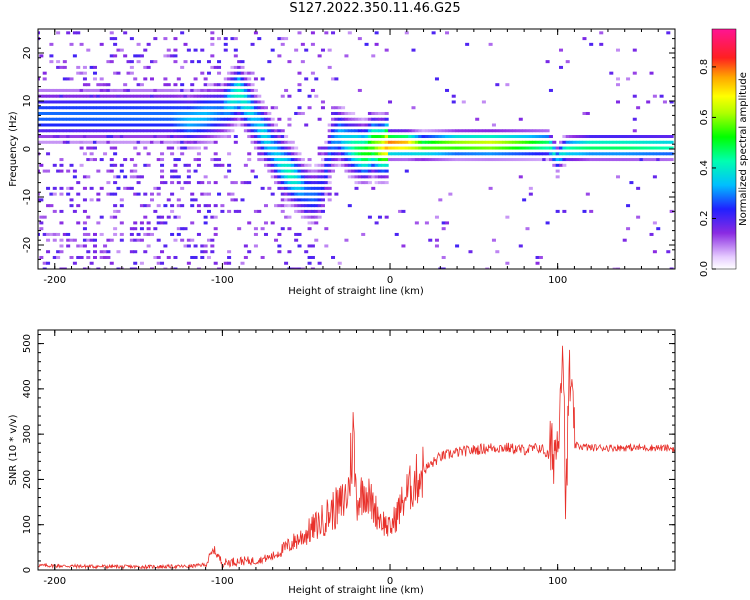 The width and height of the screenshot is (750, 600). What do you see at coordinates (356, 291) in the screenshot?
I see `spectrogram-x-axis-label: Height of straight line (km)` at bounding box center [356, 291].